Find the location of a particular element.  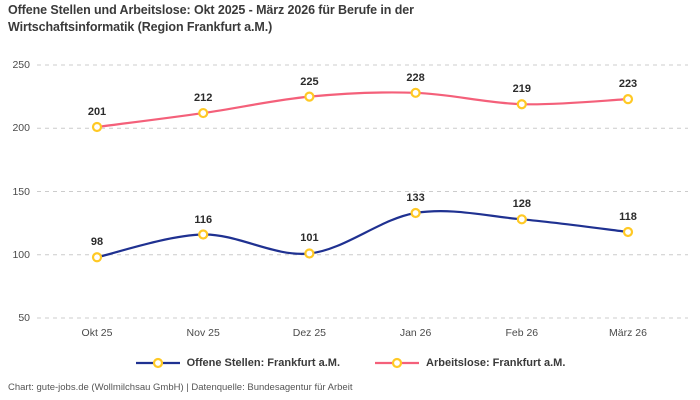

data-point-label: 98 is located at coordinates (97, 242).